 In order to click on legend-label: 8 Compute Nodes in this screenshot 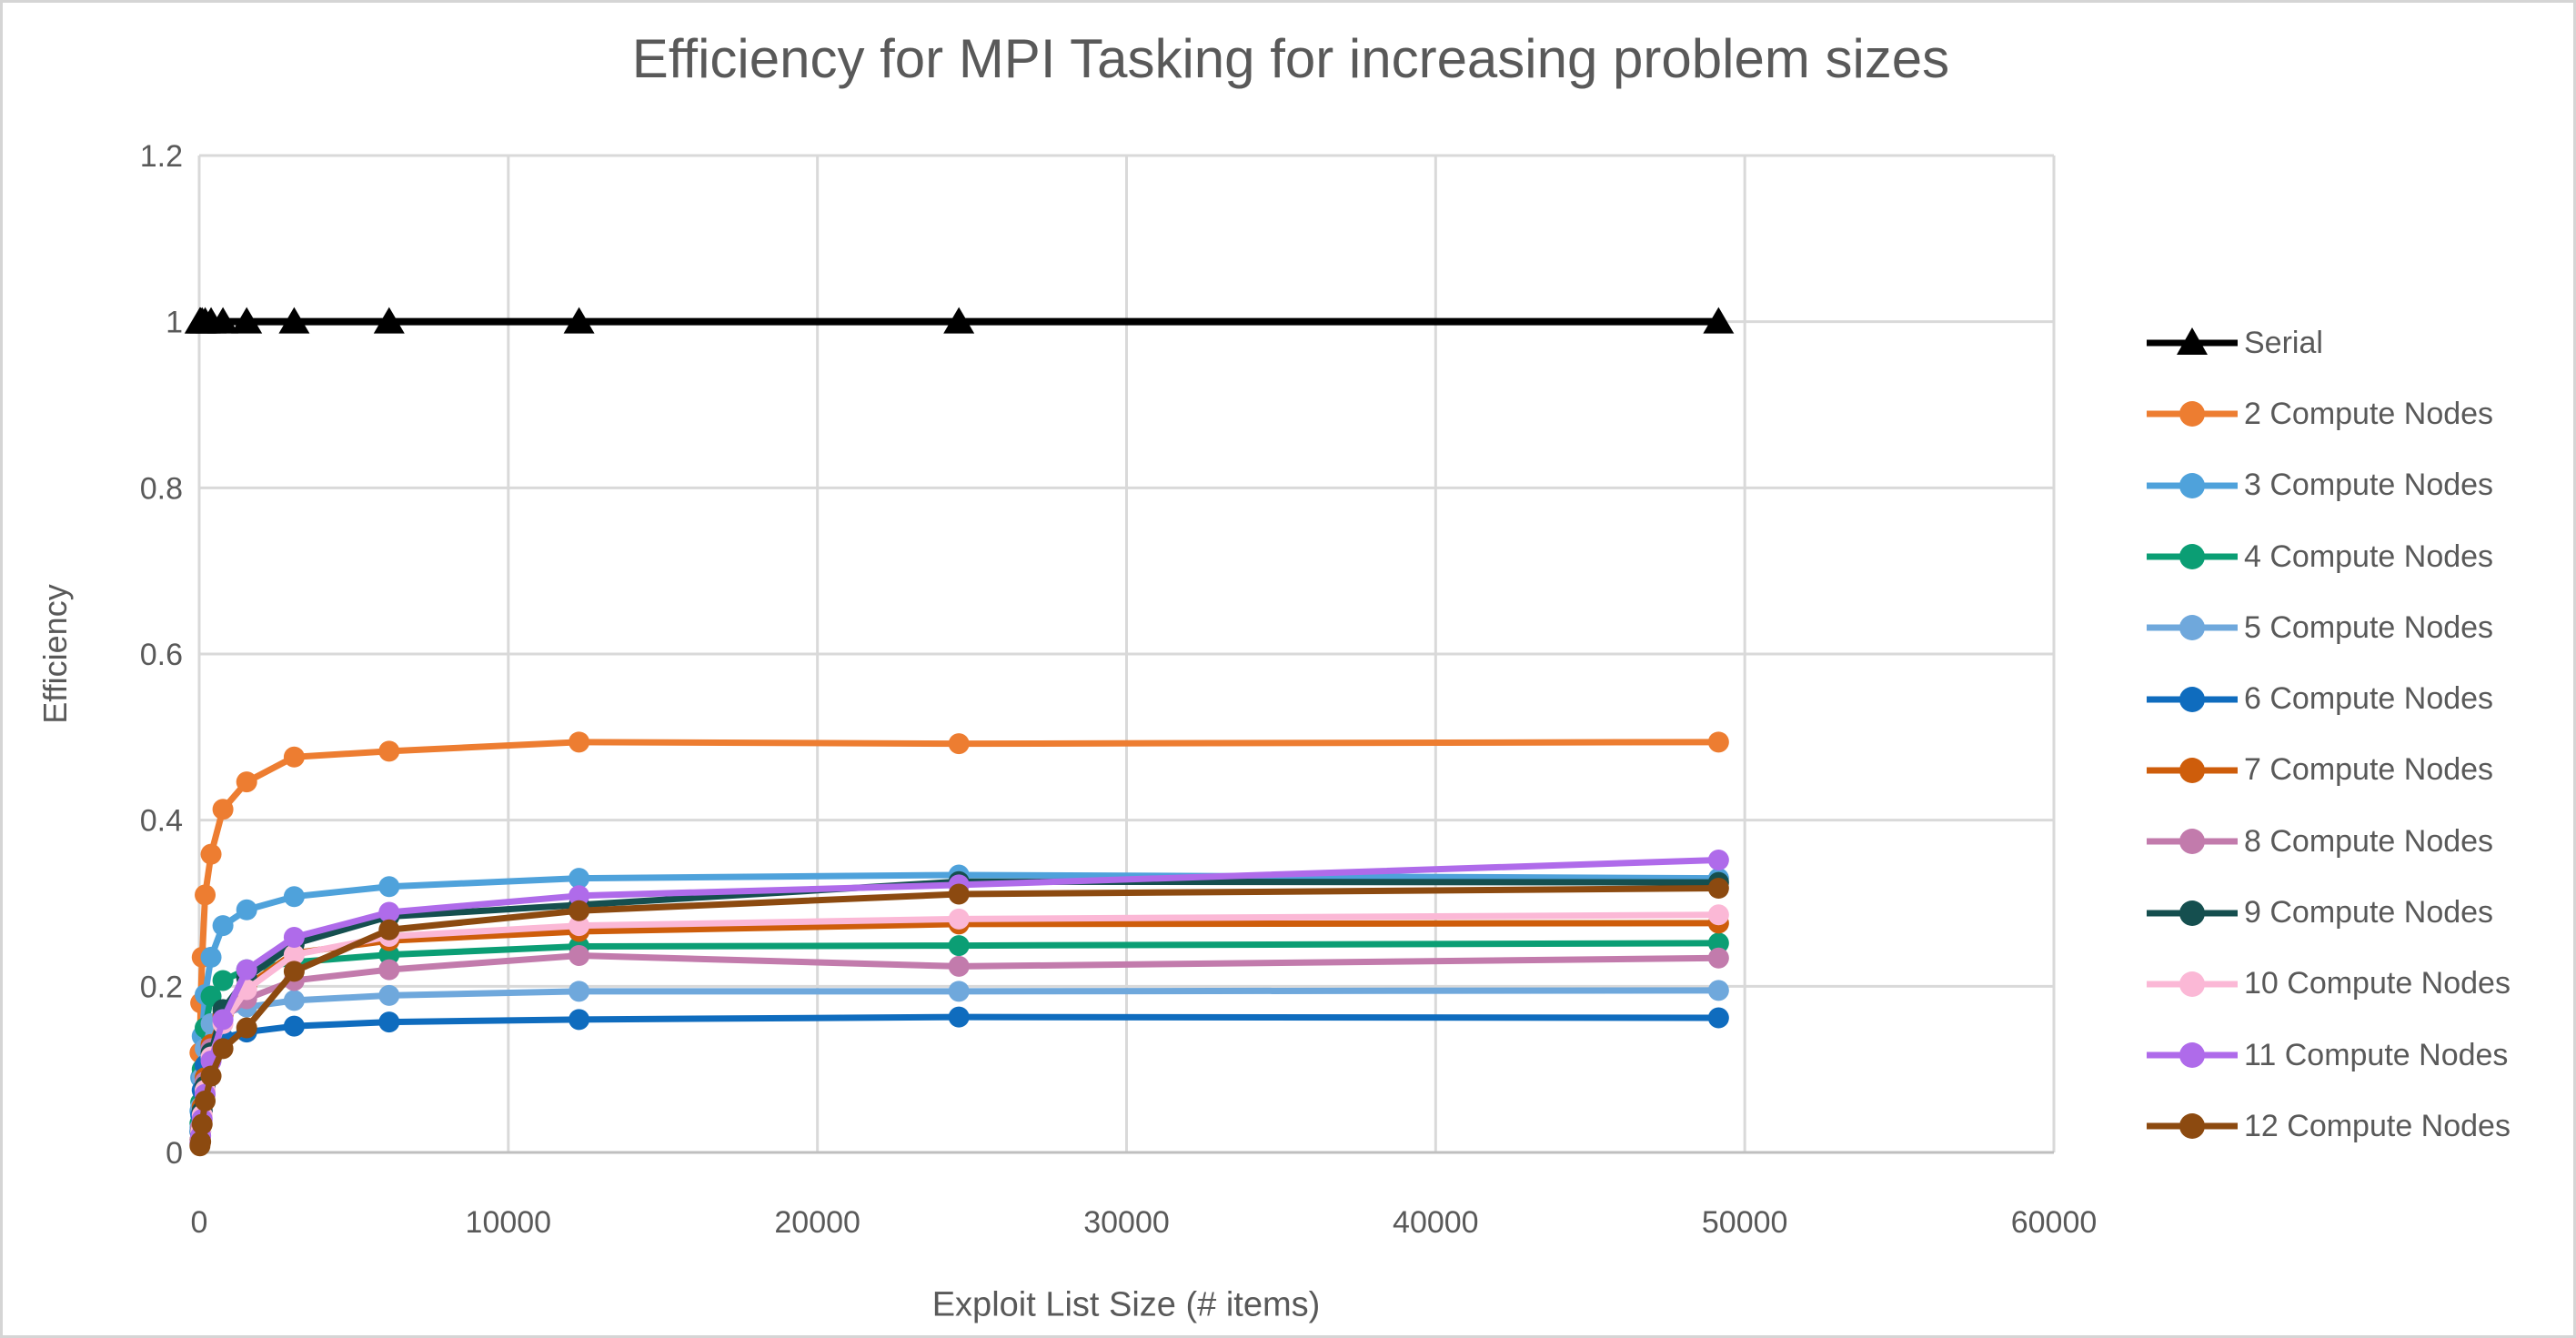, I will do `click(2369, 841)`.